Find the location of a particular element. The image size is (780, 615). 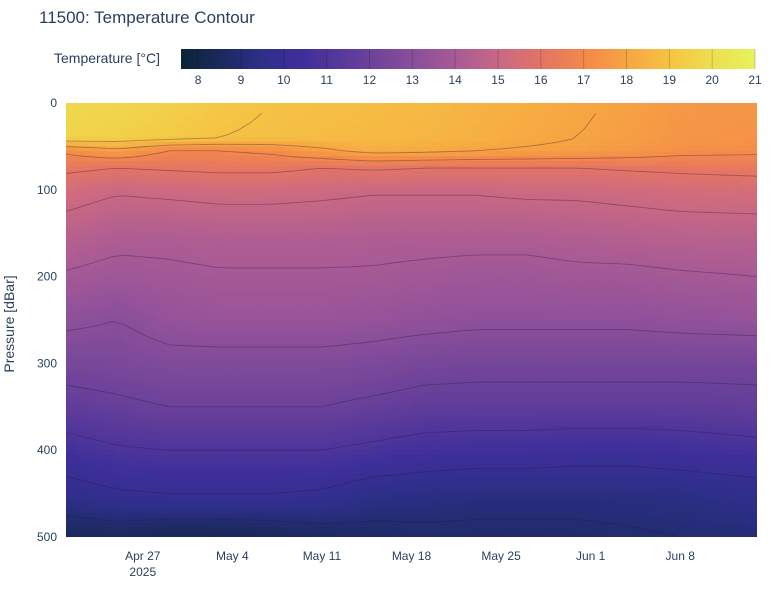

colorbar-tick-label: 13 is located at coordinates (413, 80).